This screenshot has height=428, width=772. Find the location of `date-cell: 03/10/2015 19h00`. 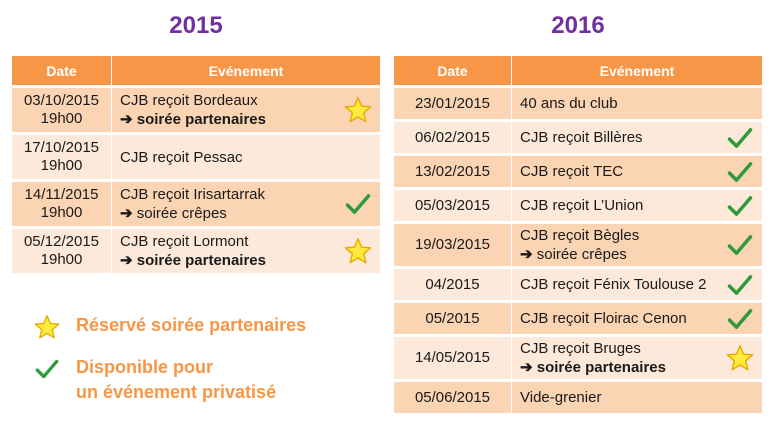

date-cell: 03/10/2015 19h00 is located at coordinates (62, 110).